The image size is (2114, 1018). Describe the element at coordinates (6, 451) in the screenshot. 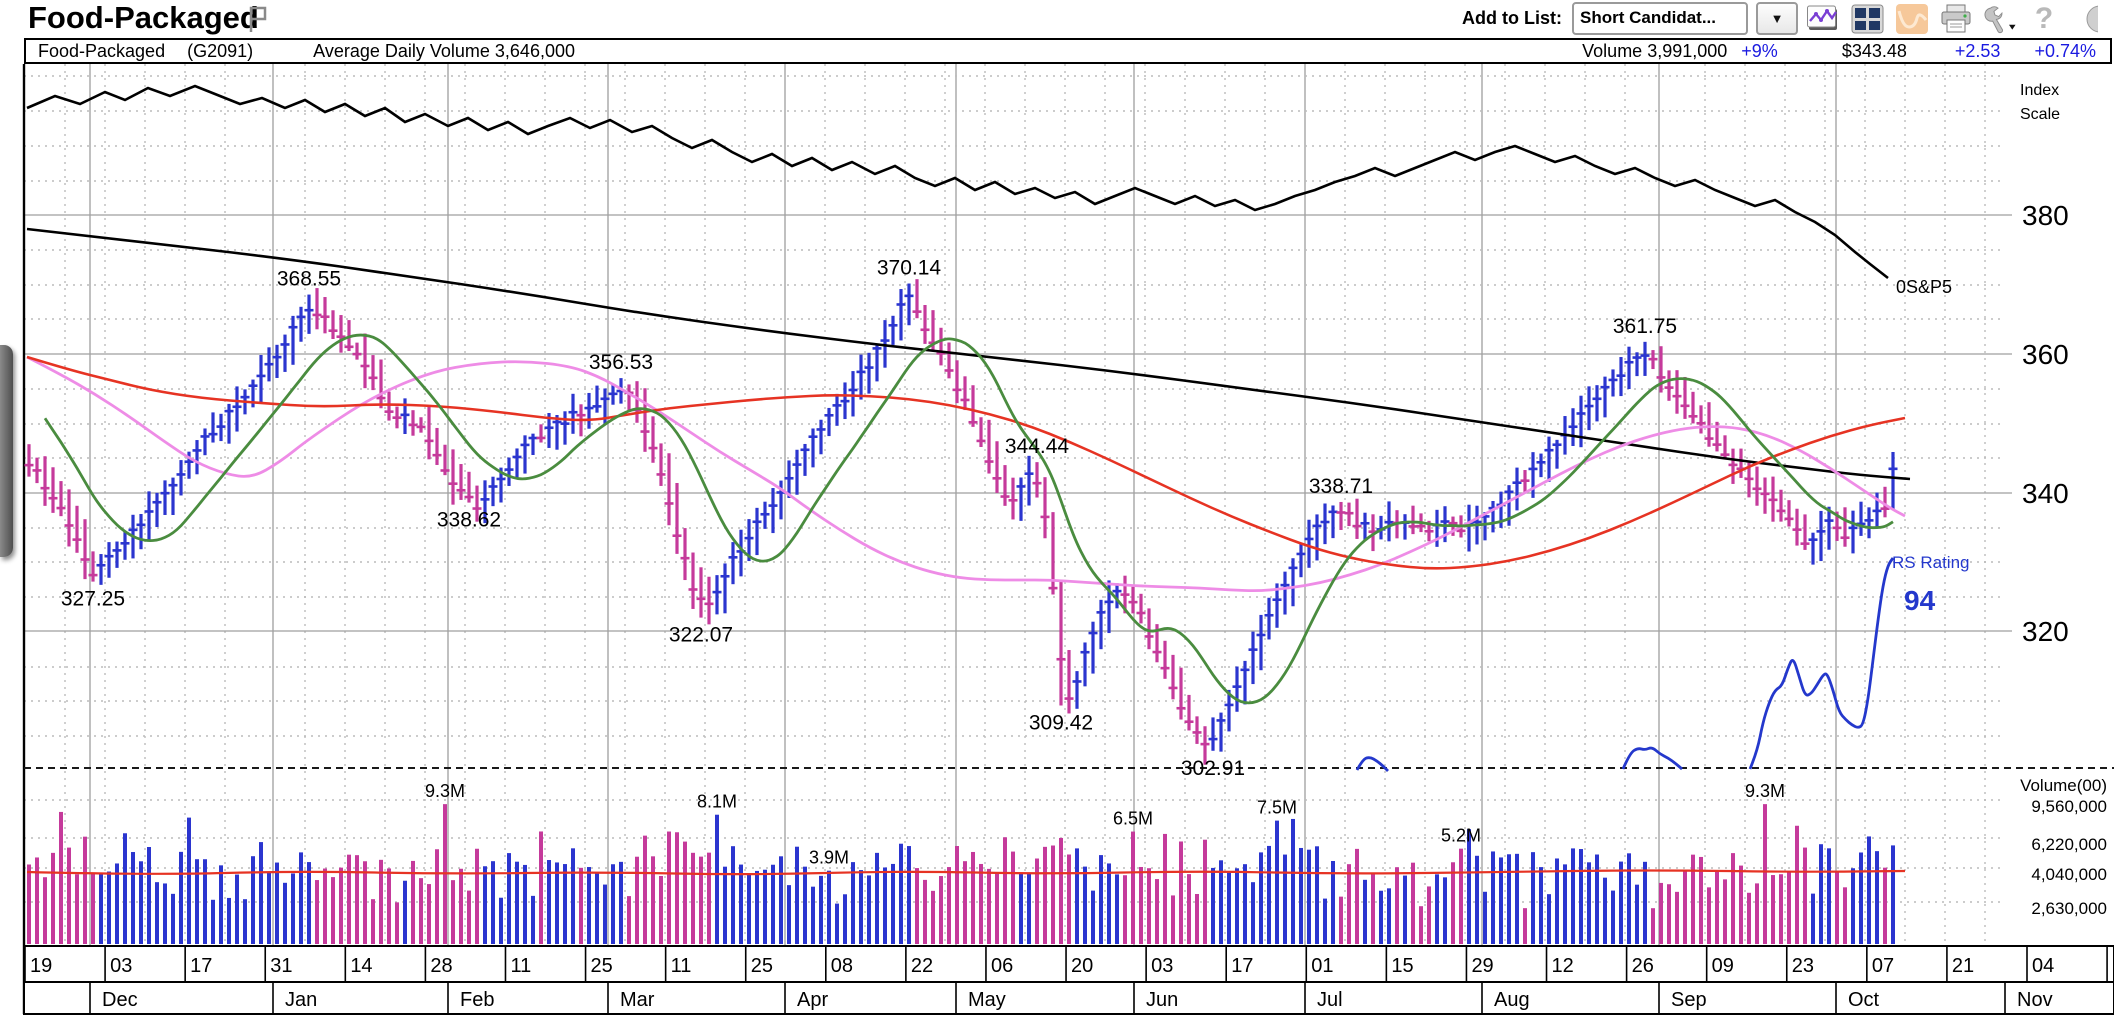

I see `left-panel-handle` at that location.